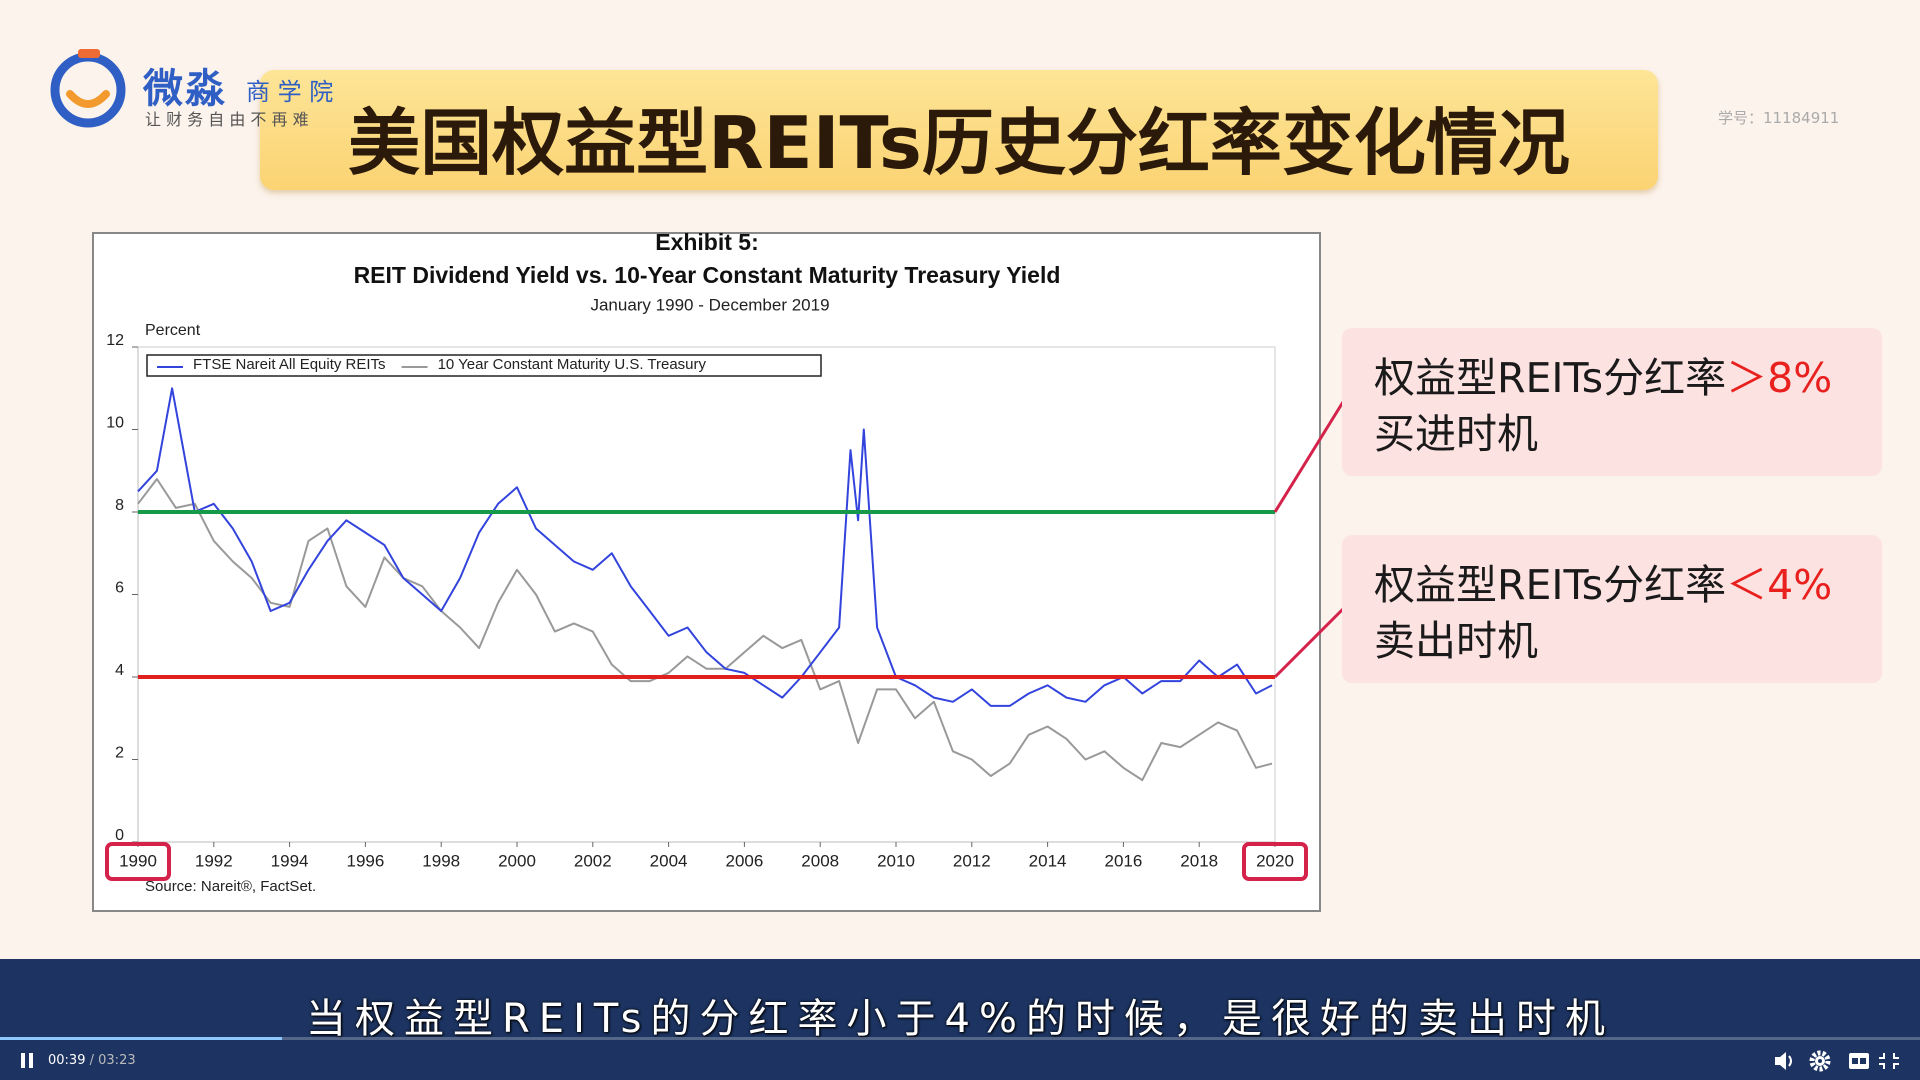  Describe the element at coordinates (173, 330) in the screenshot. I see `y-axis-label: Percent` at that location.